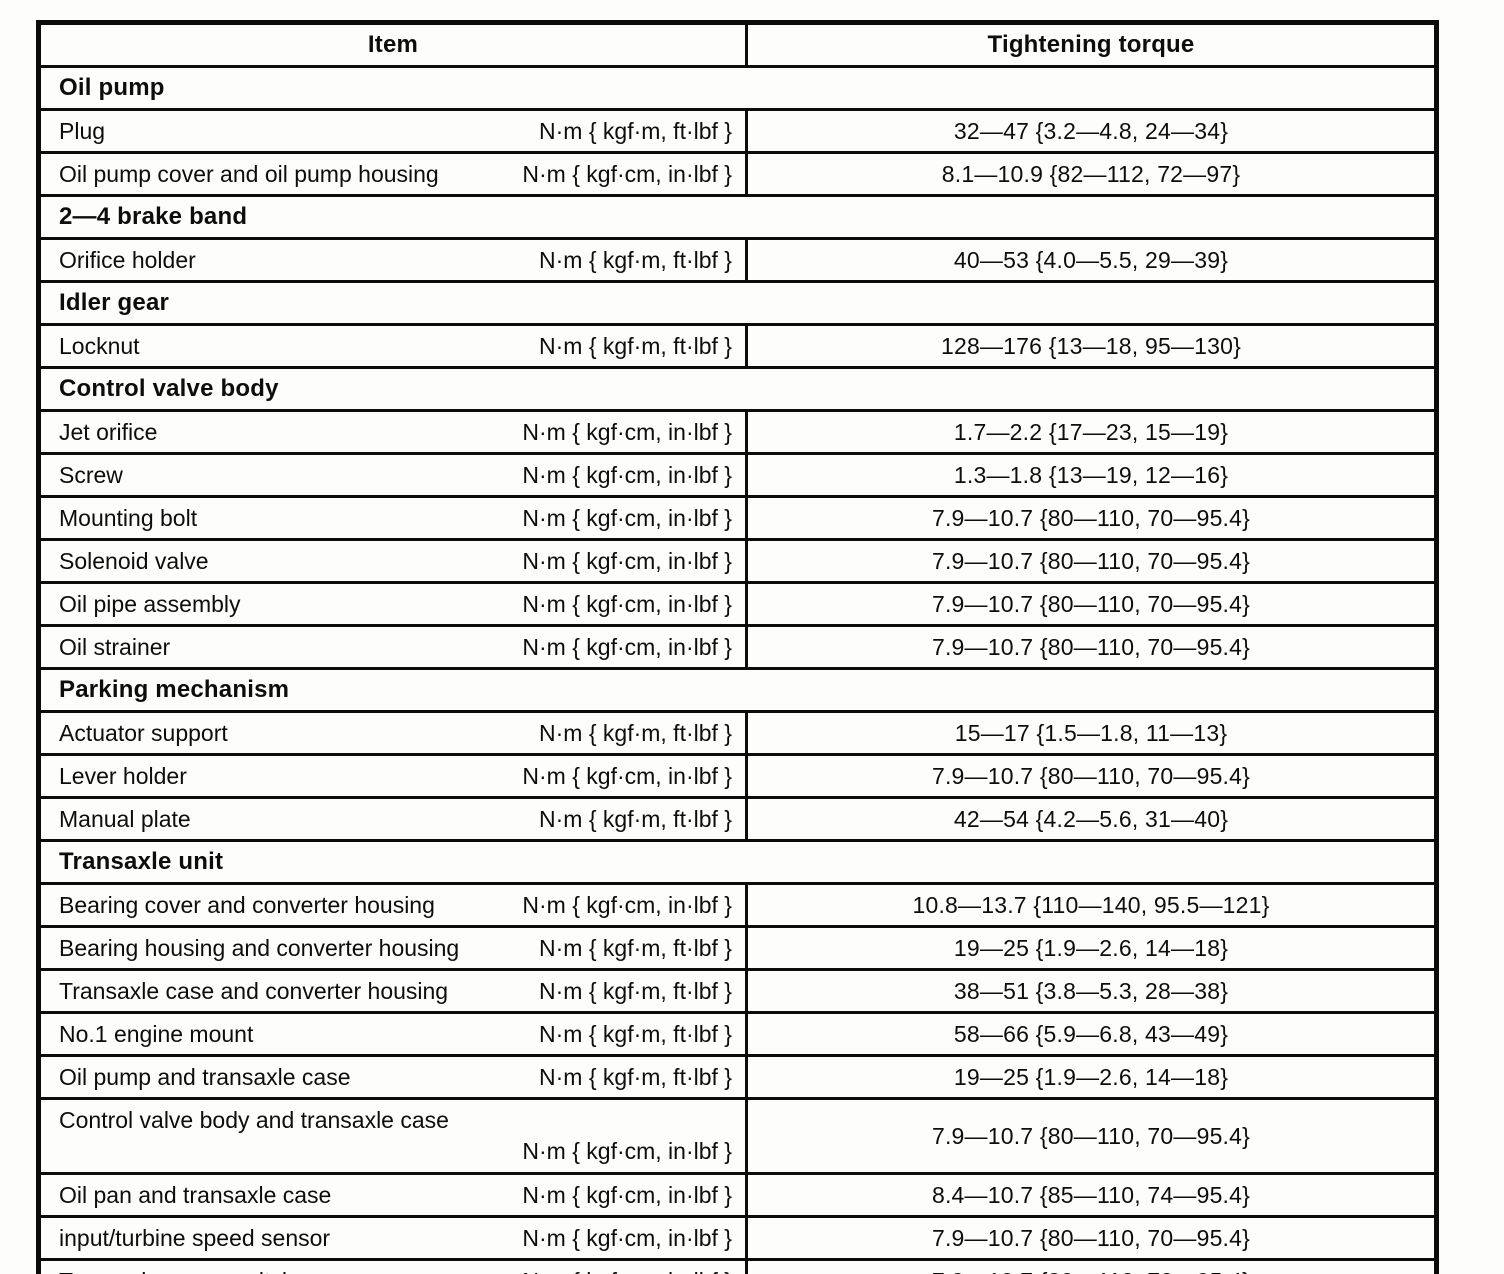 Image resolution: width=1504 pixels, height=1274 pixels. I want to click on torque-value: 1.3—1.8 {13—19, 12—16}, so click(1091, 475).